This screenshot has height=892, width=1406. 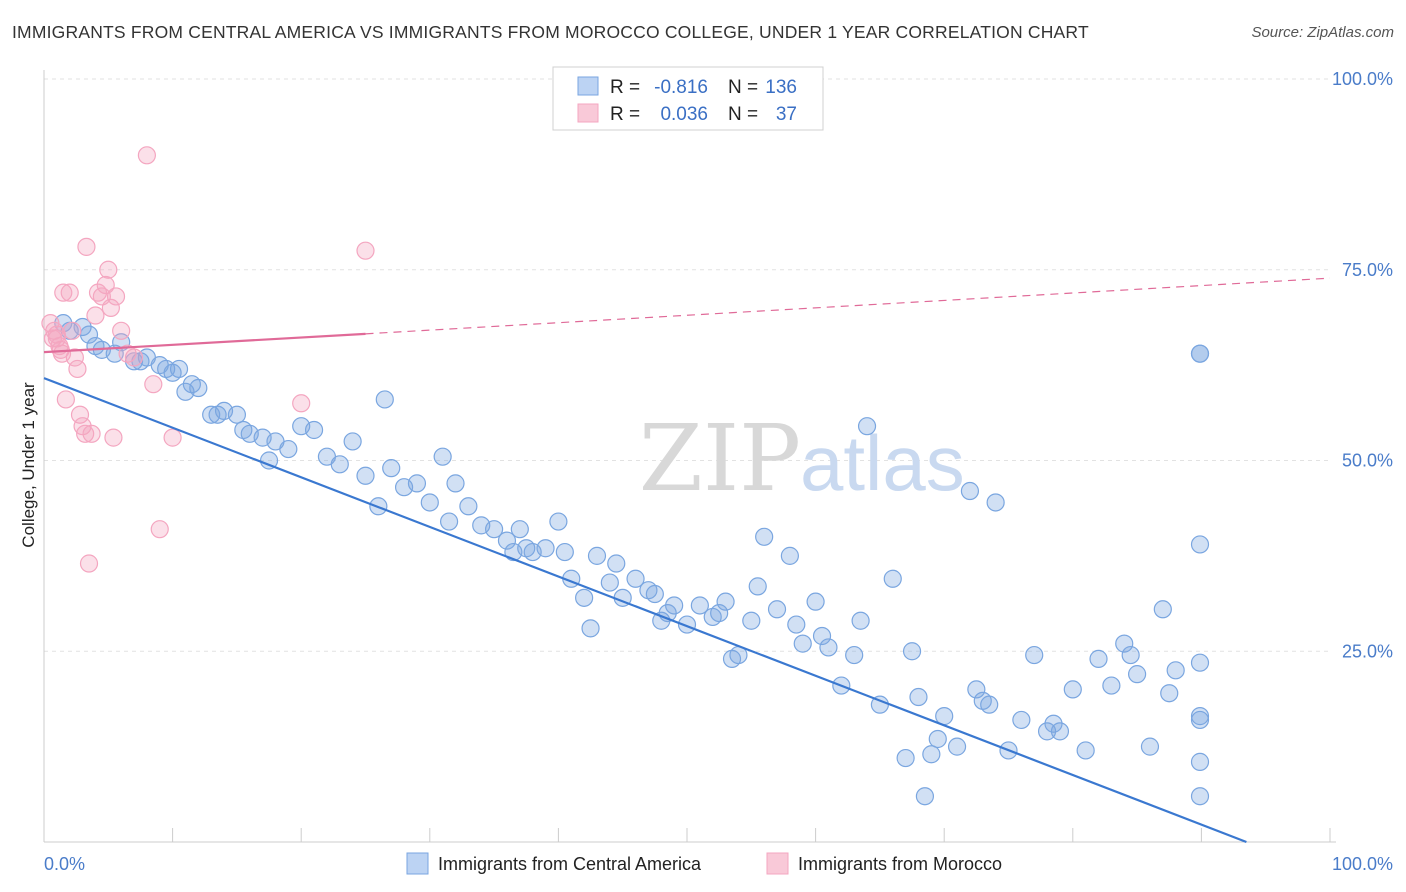 I want to click on trend-line-morocco-extension, so click(x=848, y=306).